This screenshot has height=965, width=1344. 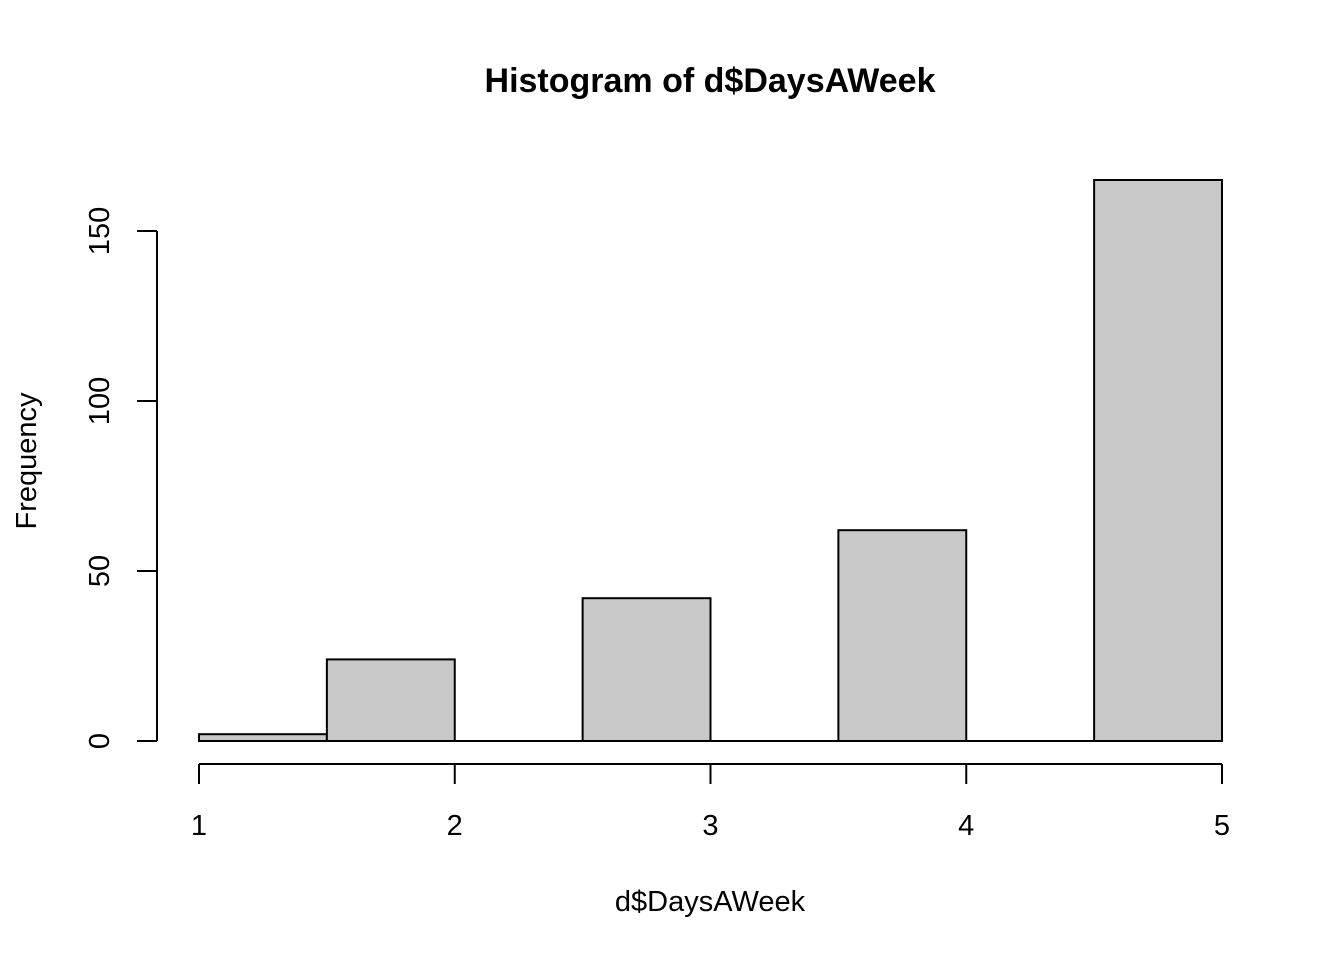 What do you see at coordinates (199, 826) in the screenshot?
I see `x-tick-label-1: 1` at bounding box center [199, 826].